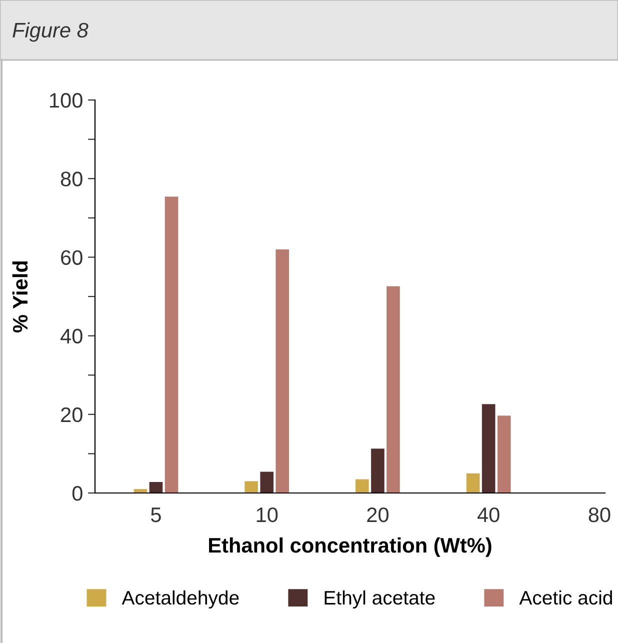  What do you see at coordinates (488, 514) in the screenshot?
I see `x-tick-label: 40` at bounding box center [488, 514].